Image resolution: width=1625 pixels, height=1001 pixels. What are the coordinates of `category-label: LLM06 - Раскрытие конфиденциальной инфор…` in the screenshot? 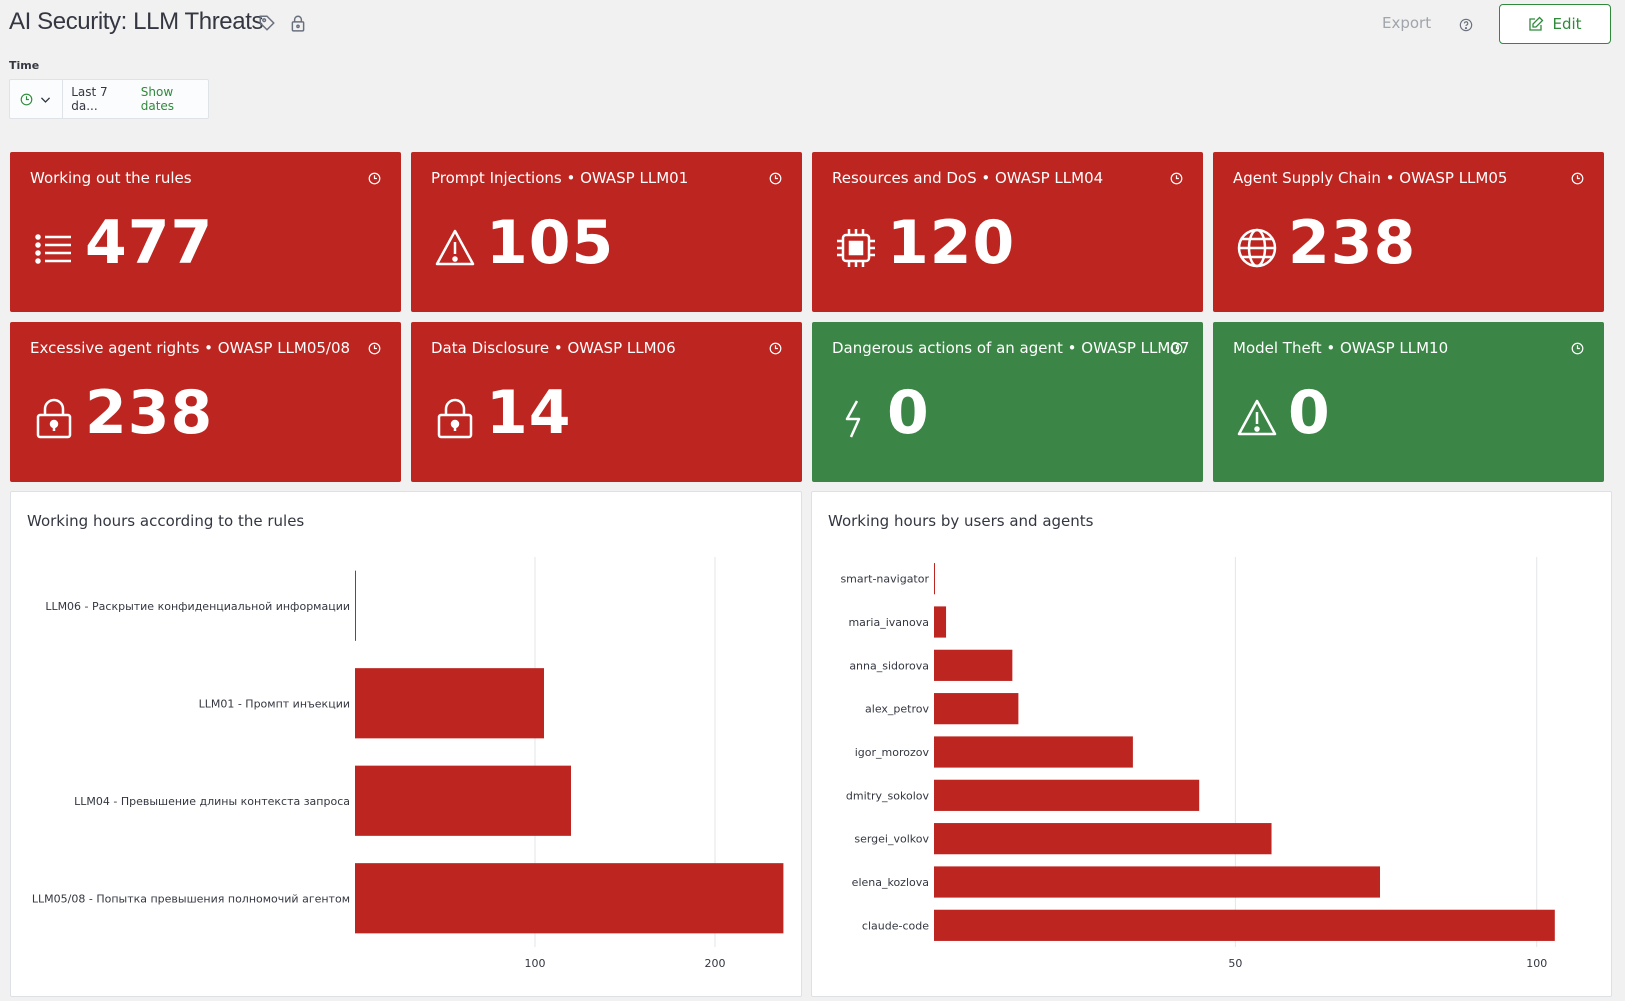 It's located at (197, 606).